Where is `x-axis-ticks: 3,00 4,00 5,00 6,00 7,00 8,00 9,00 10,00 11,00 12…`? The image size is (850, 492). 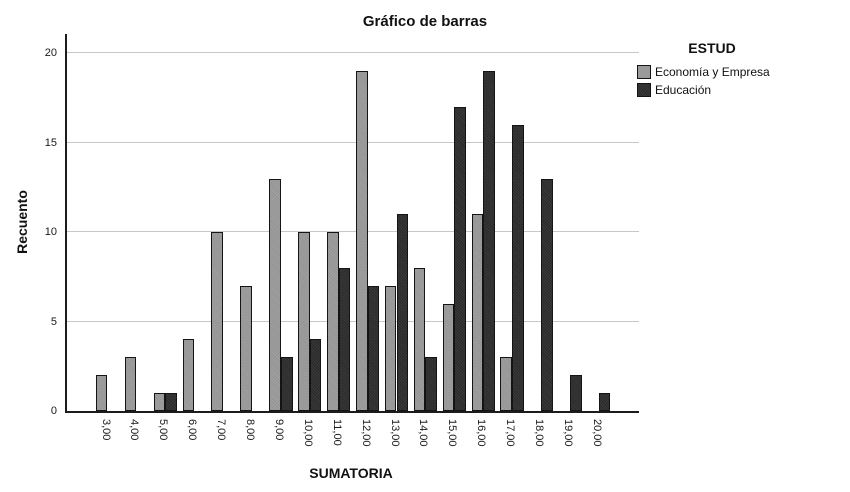 x-axis-ticks: 3,00 4,00 5,00 6,00 7,00 8,00 9,00 10,00 11,00 12… is located at coordinates (351, 440).